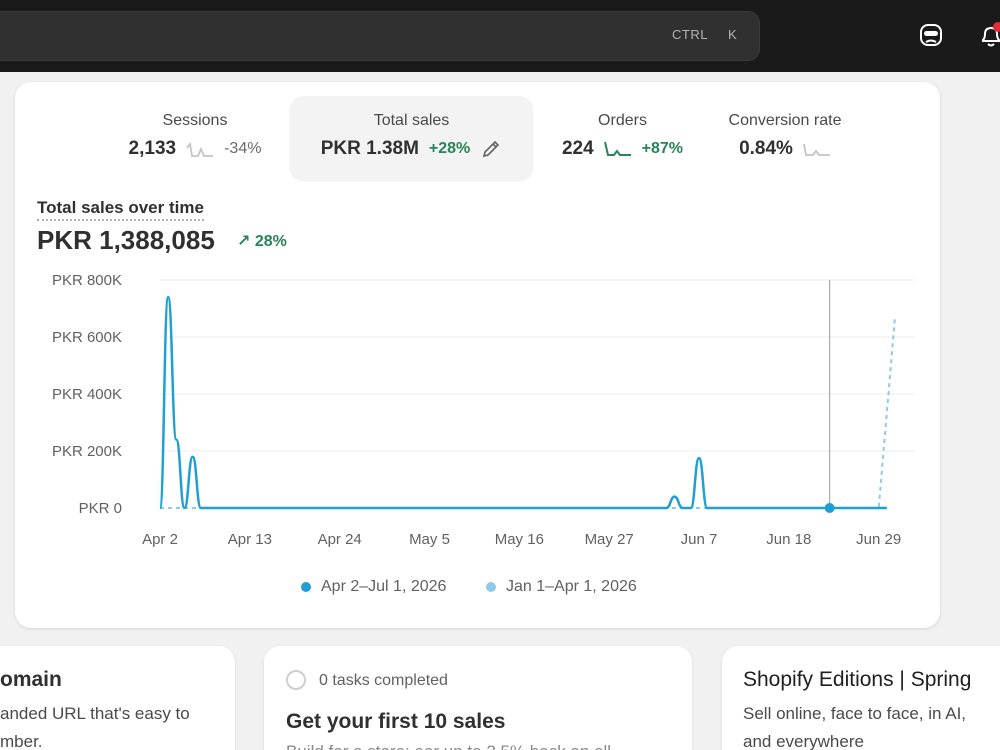 The height and width of the screenshot is (750, 1000). I want to click on y-tick-label: PKR 0, so click(100, 508).